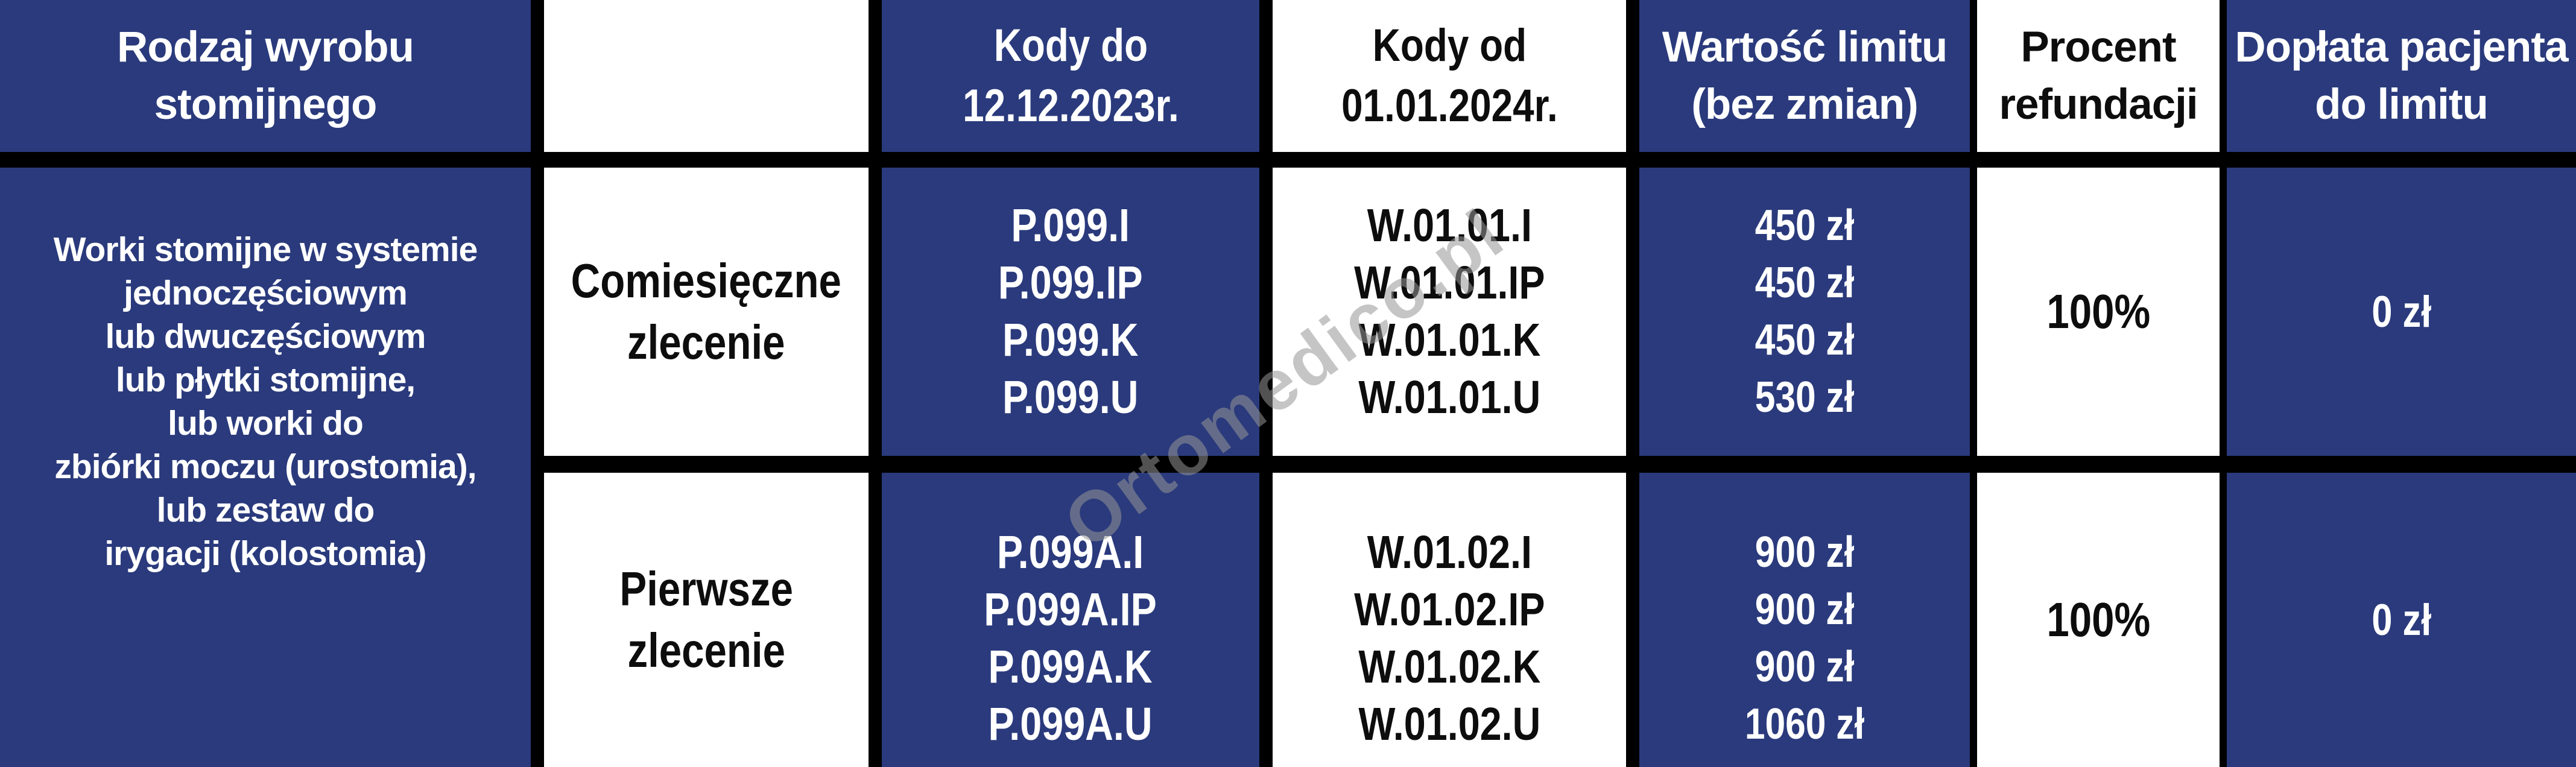 This screenshot has width=2576, height=767. Describe the element at coordinates (265, 380) in the screenshot. I see `text-line: lub płytki stomijne,` at that location.